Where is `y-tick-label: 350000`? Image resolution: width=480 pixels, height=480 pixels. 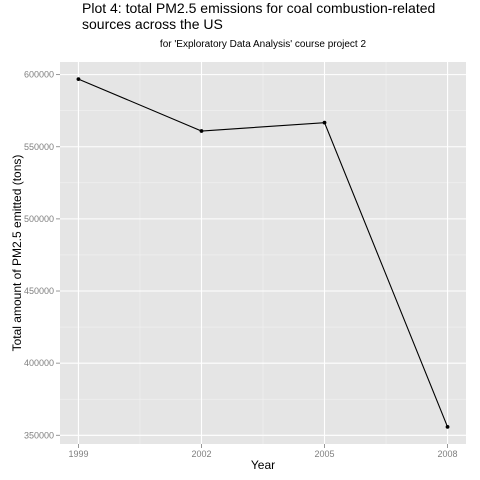 y-tick-label: 350000 is located at coordinates (39, 435).